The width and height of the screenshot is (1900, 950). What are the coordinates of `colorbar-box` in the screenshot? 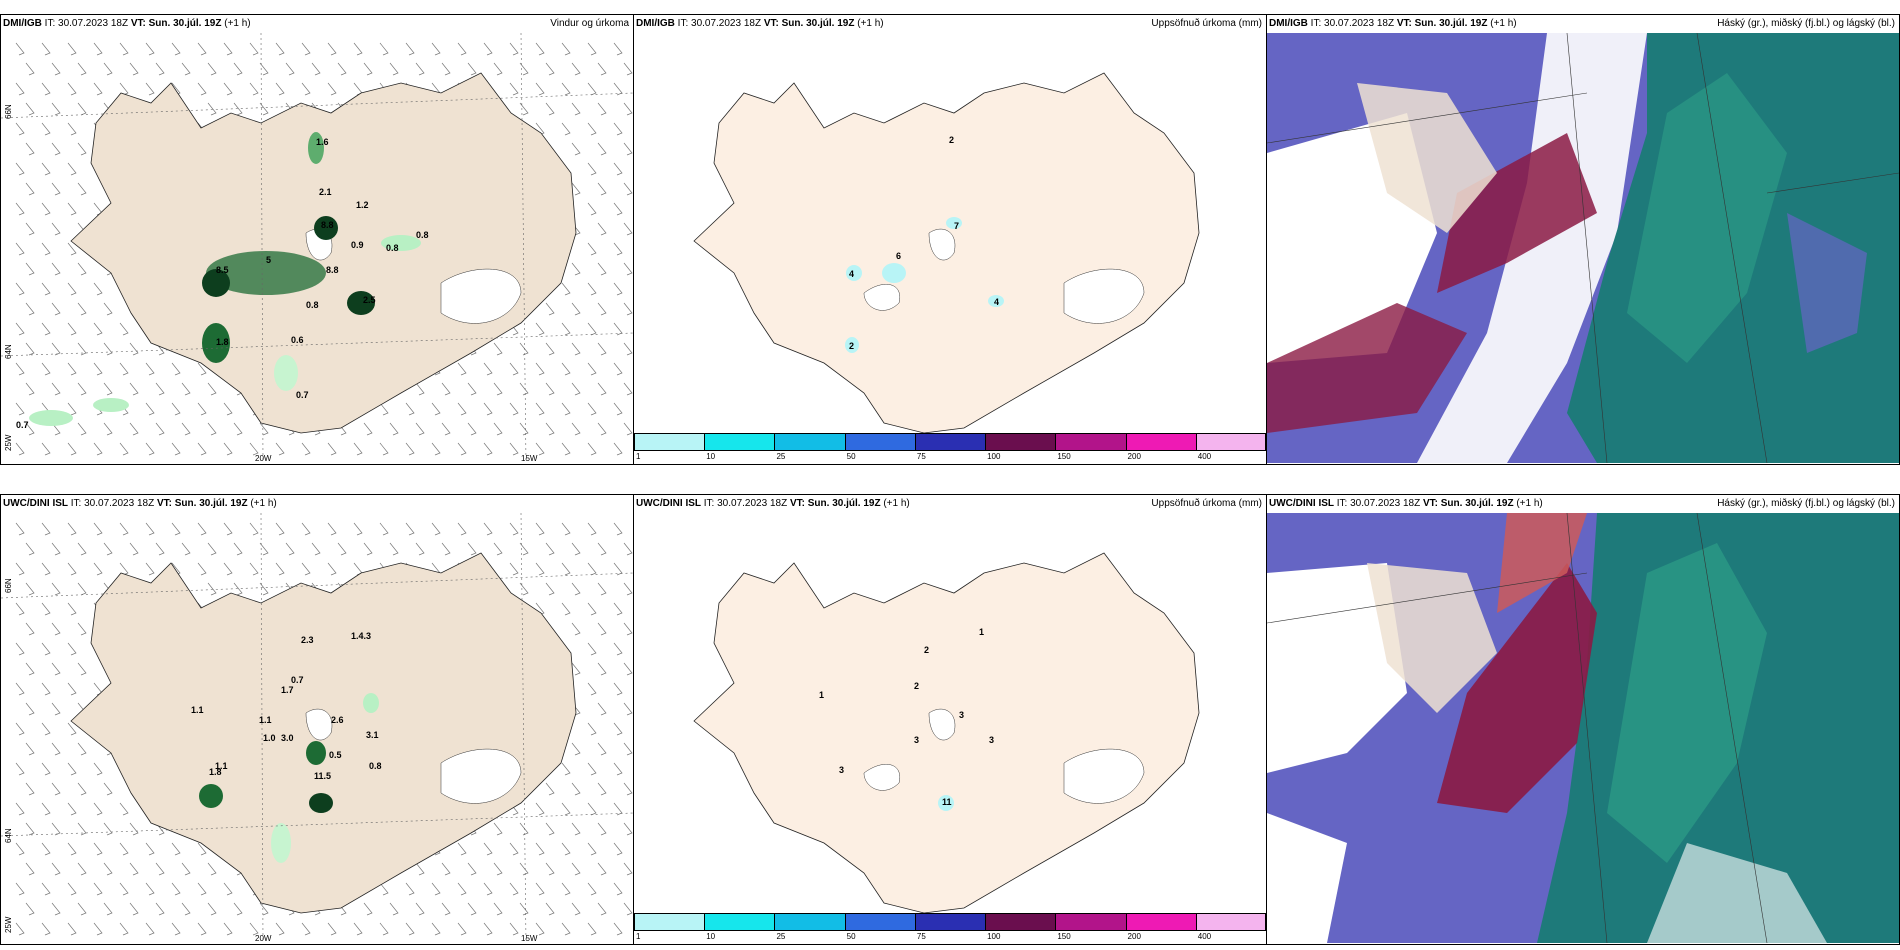 It's located at (1160, 922).